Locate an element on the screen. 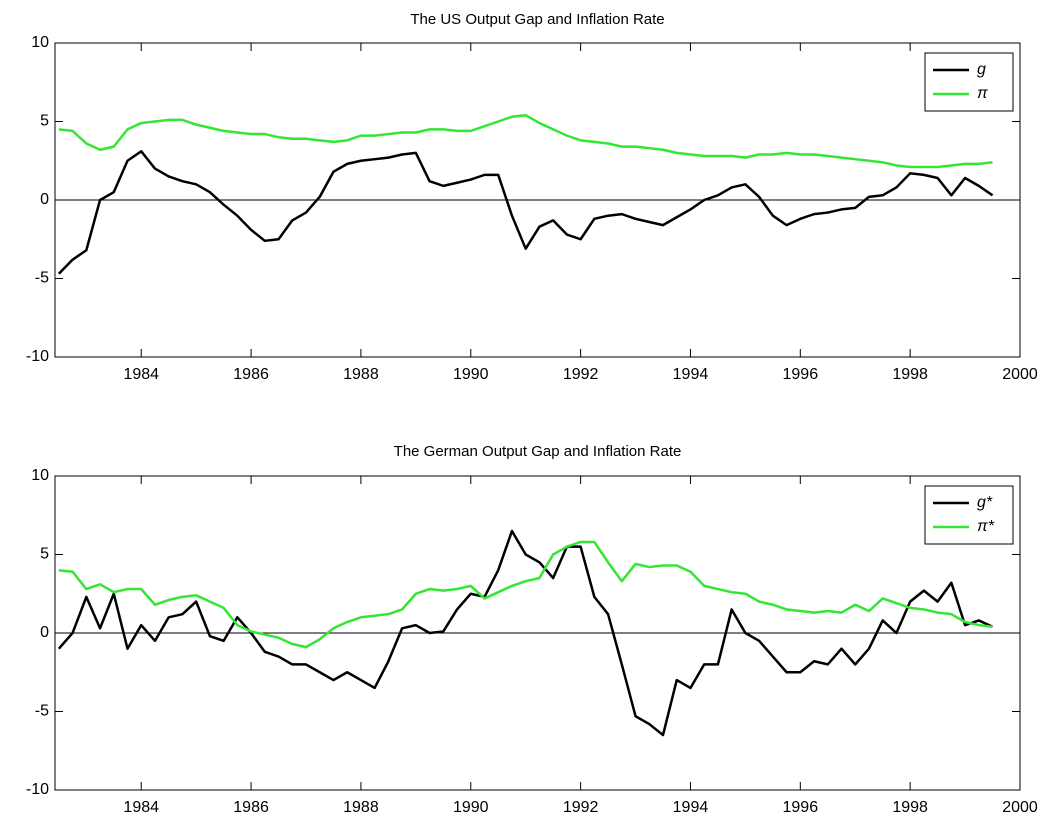  legend-label: π is located at coordinates (982, 93).